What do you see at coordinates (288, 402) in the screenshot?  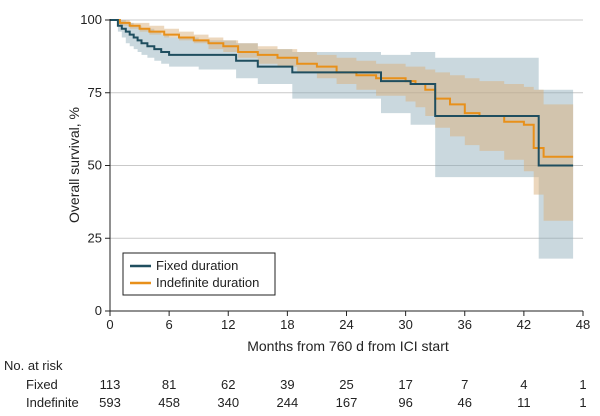 I see `risk-value-indefinite-18: 244` at bounding box center [288, 402].